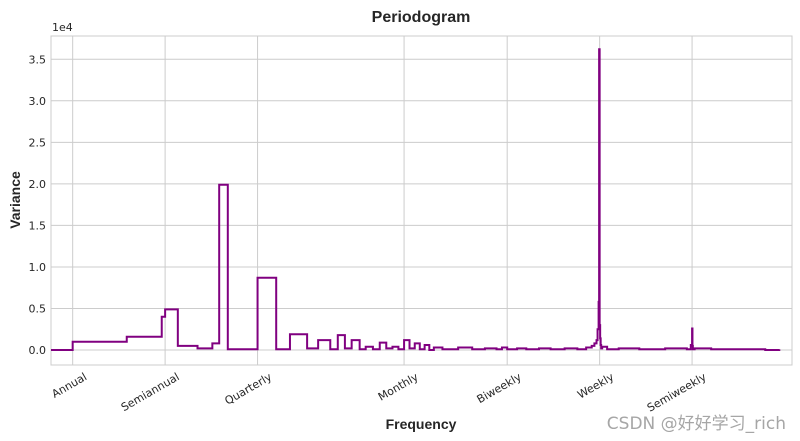 This screenshot has height=441, width=800. Describe the element at coordinates (38, 350) in the screenshot. I see `y-tick-label: 0.0` at that location.